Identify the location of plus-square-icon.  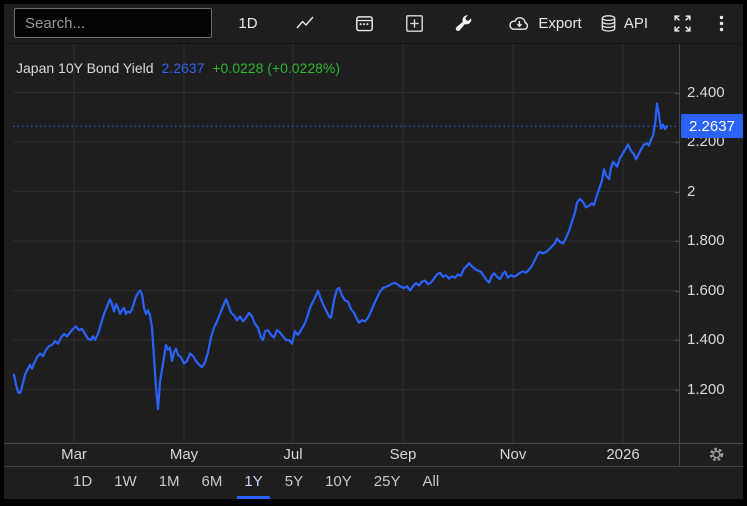
(414, 23).